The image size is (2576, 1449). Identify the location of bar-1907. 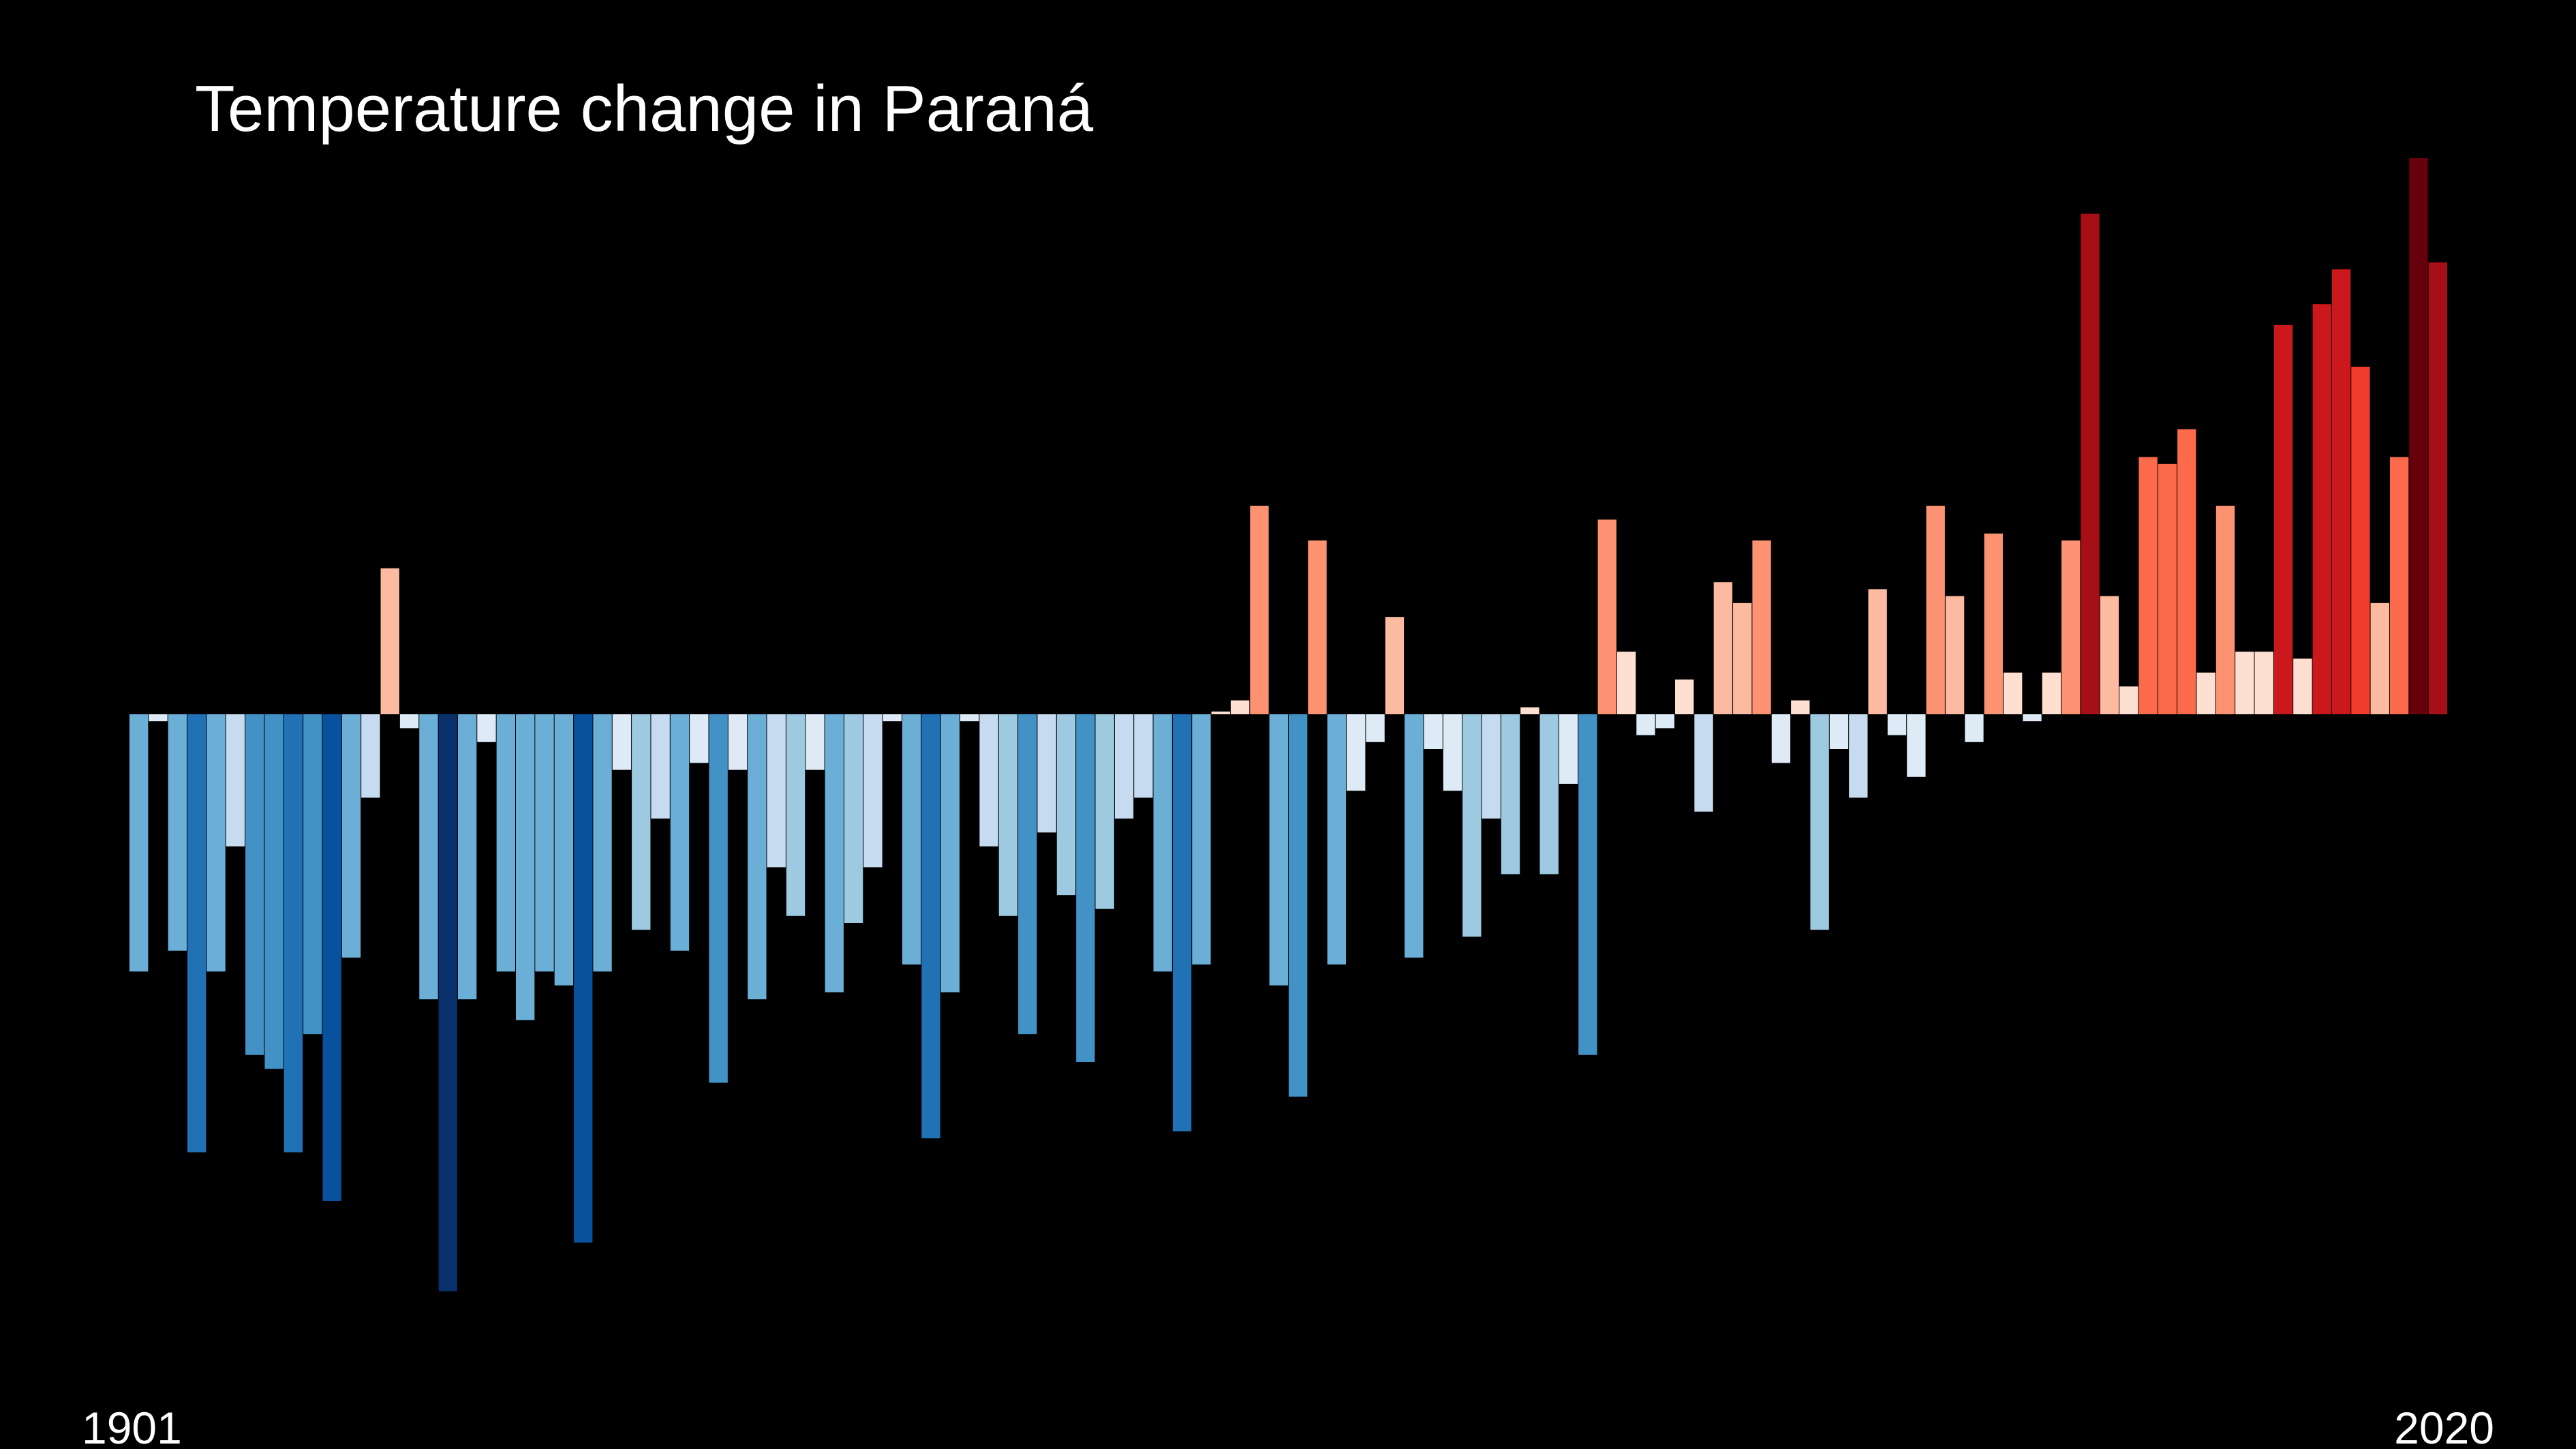
(254, 884).